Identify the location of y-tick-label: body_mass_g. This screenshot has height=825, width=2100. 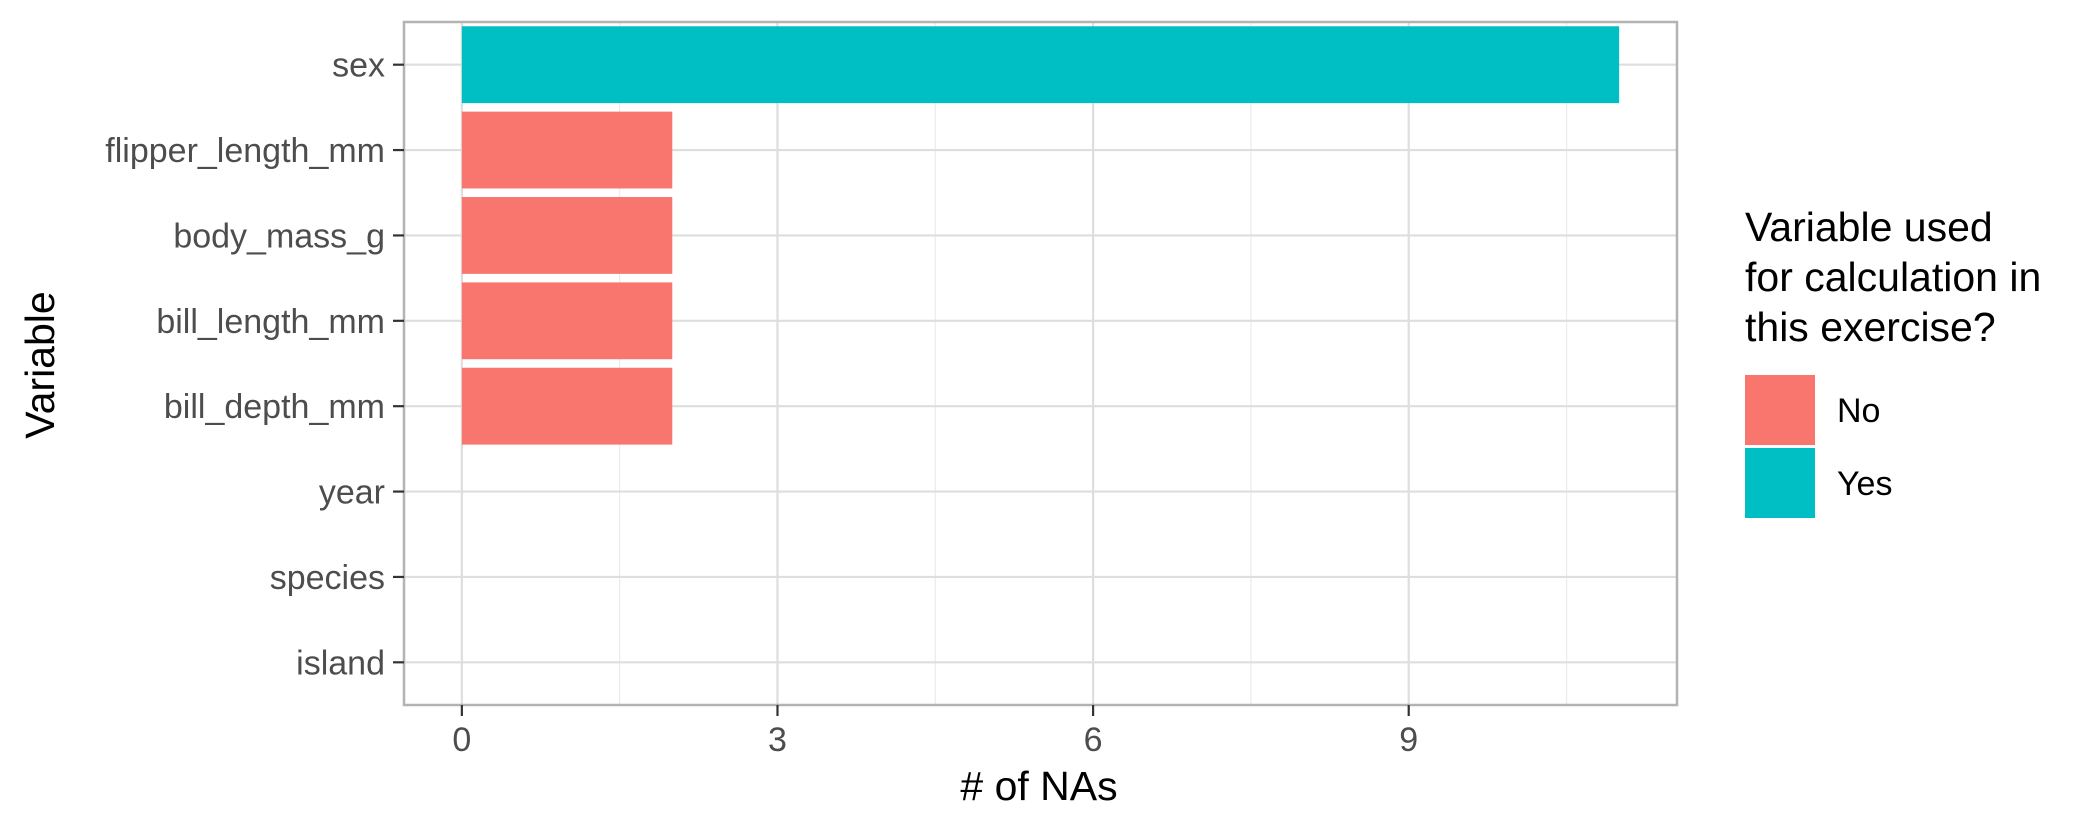
(279, 236).